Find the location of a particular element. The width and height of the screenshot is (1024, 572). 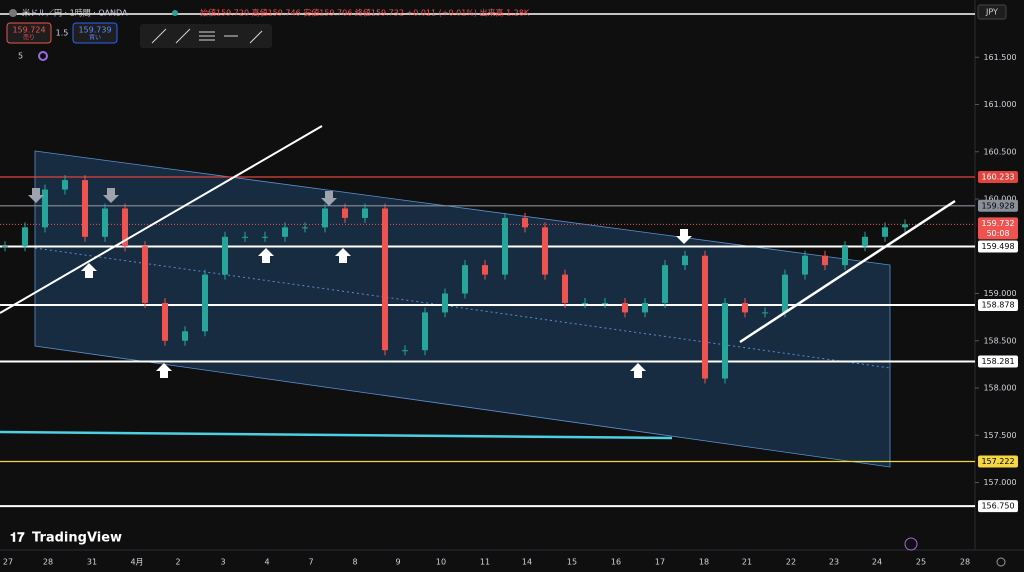

date-label: 23 is located at coordinates (834, 562).